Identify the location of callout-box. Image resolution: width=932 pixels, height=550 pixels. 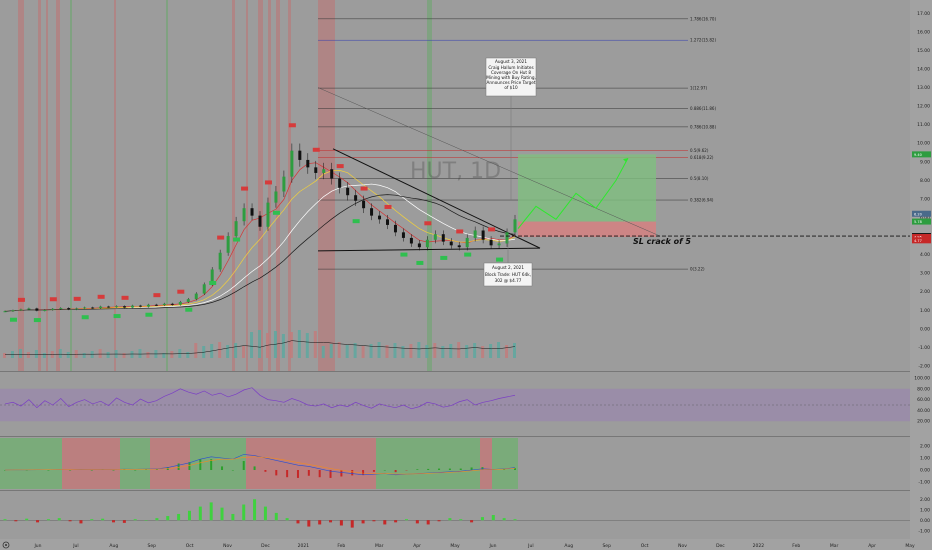
(511, 77).